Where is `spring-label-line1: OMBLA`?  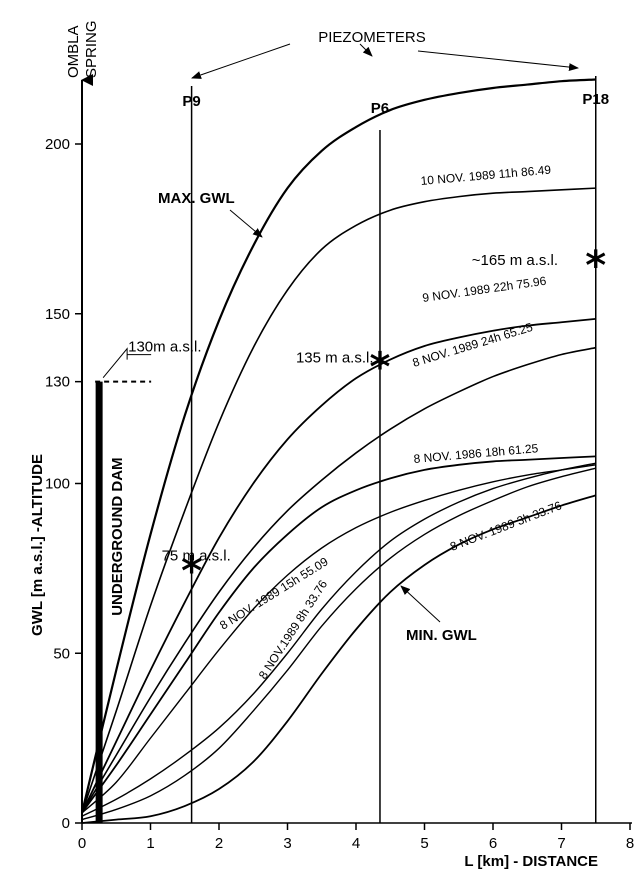 spring-label-line1: OMBLA is located at coordinates (73, 51).